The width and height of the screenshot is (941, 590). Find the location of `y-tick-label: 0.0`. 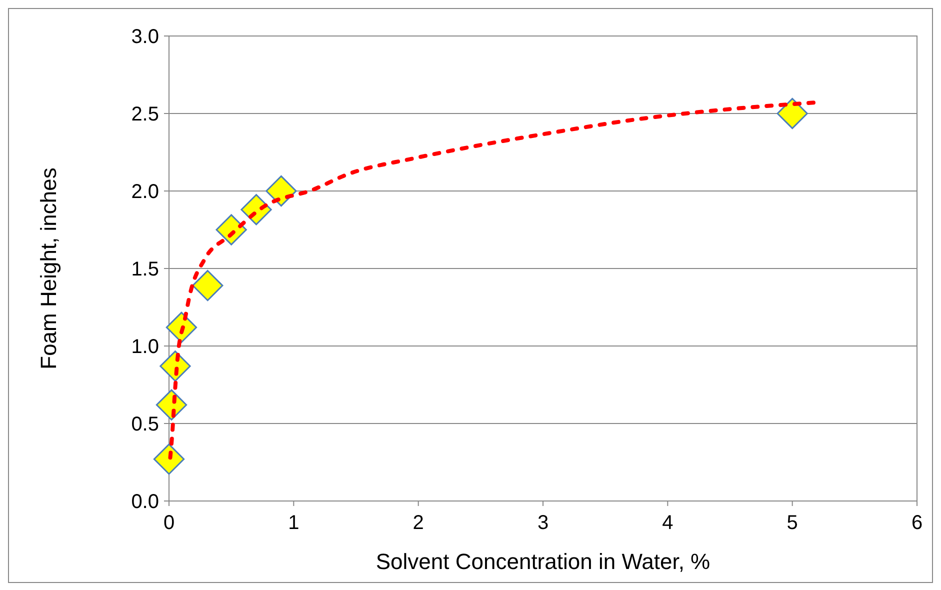

y-tick-label: 0.0 is located at coordinates (145, 502).